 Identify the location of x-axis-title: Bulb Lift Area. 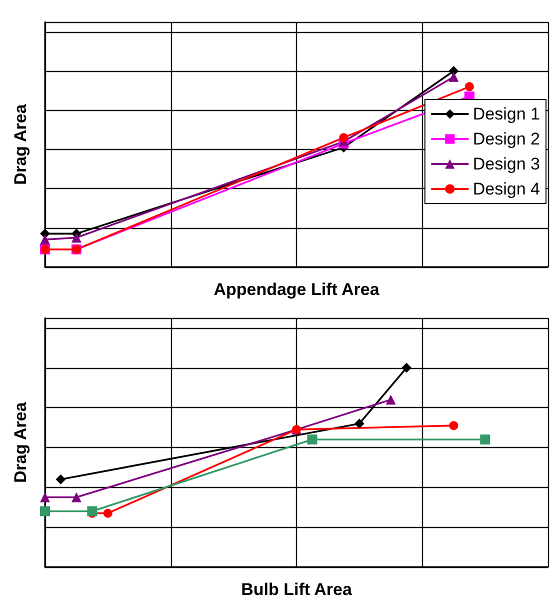
(296, 589).